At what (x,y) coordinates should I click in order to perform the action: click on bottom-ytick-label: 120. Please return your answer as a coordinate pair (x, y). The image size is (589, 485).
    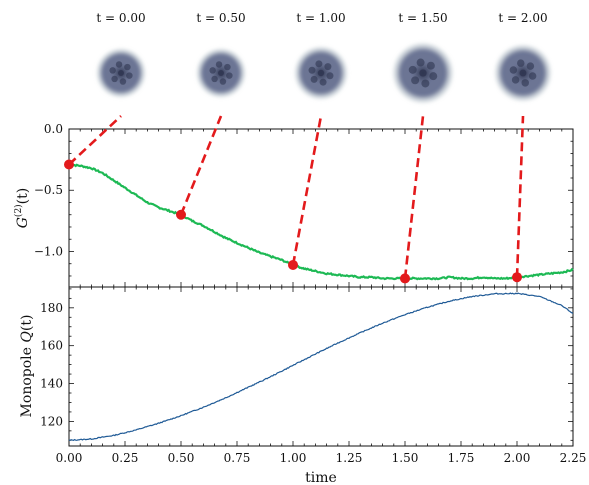
    Looking at the image, I should click on (51, 421).